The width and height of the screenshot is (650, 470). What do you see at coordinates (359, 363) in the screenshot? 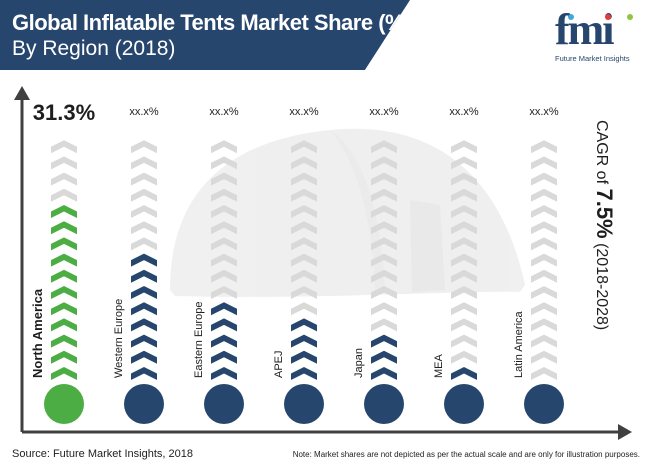
I see `category-label: Japan` at bounding box center [359, 363].